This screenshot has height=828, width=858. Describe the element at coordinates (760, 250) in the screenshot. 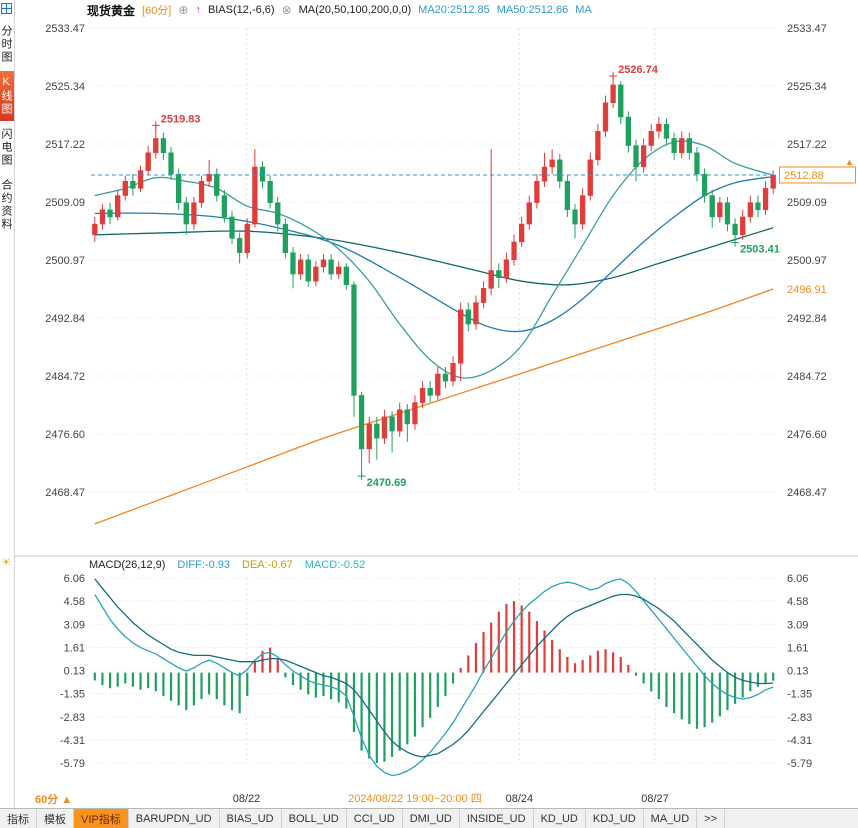

I see `price-annotation: 2503.41` at that location.